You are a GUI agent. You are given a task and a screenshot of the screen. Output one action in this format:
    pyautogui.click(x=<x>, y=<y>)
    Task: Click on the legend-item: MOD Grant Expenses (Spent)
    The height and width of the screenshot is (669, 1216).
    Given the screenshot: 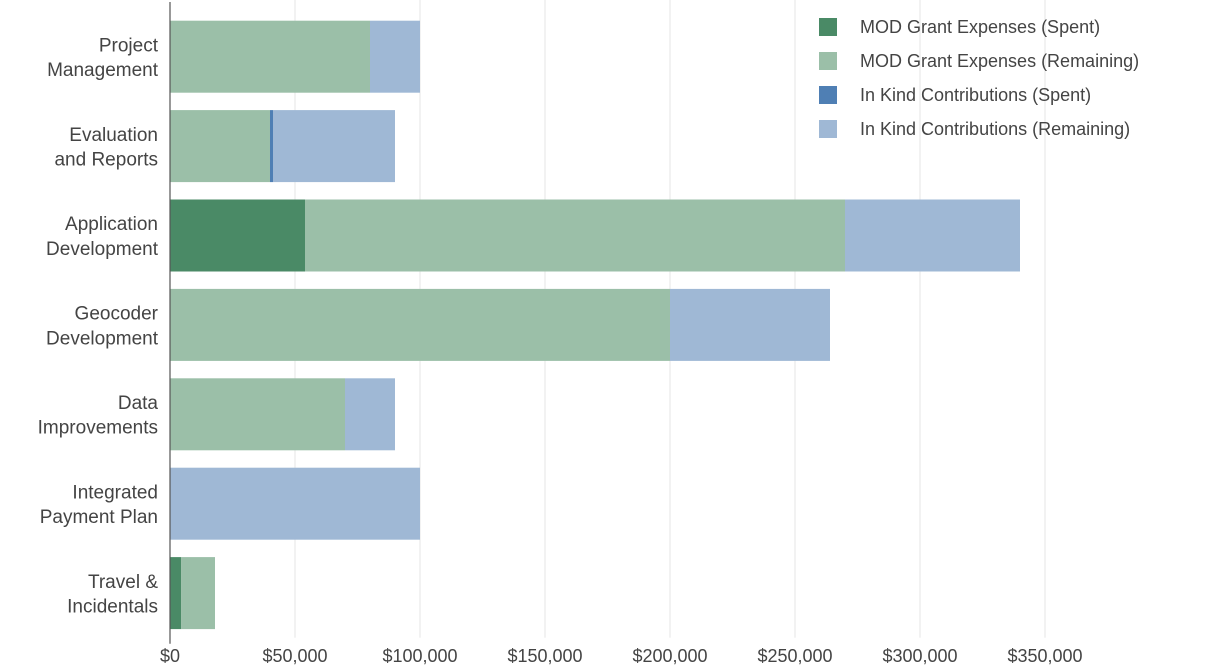 What is the action you would take?
    pyautogui.click(x=959, y=27)
    